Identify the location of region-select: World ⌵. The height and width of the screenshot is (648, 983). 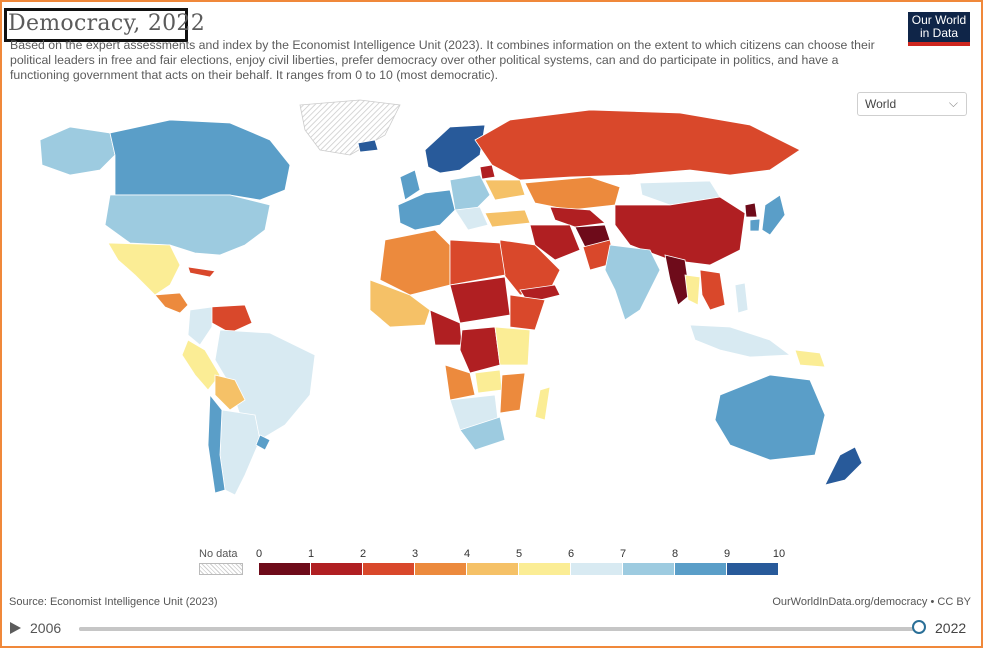
(912, 104).